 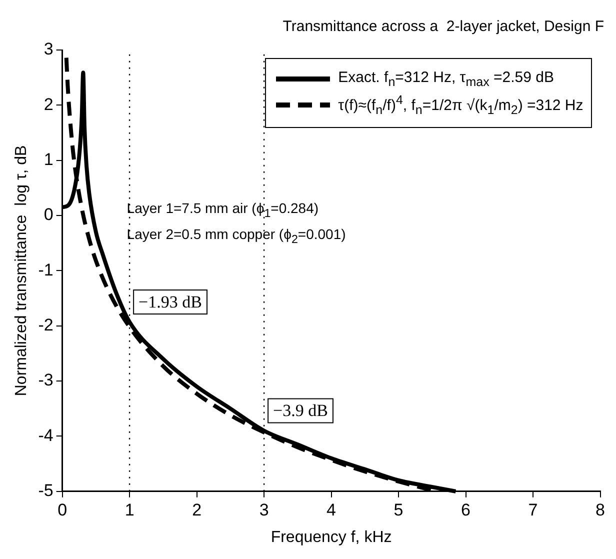 What do you see at coordinates (399, 510) in the screenshot?
I see `x-tick-label: 5` at bounding box center [399, 510].